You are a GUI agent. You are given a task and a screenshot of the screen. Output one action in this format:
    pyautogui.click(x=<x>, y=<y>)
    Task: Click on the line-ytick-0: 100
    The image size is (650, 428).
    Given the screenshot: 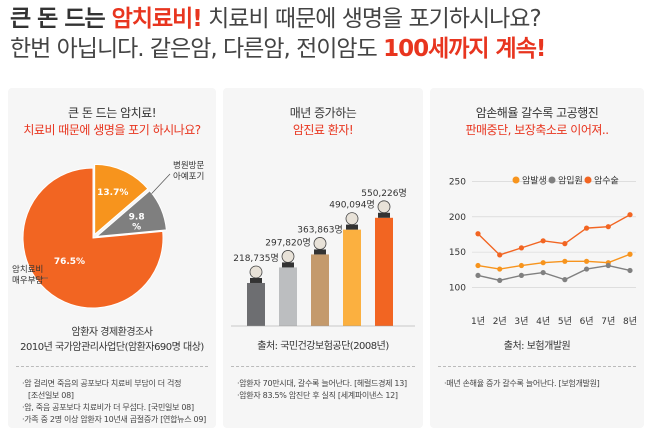 What is the action you would take?
    pyautogui.click(x=457, y=288)
    